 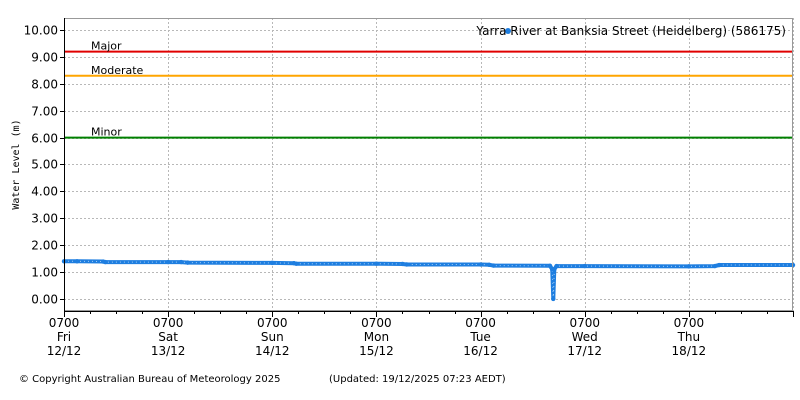 What do you see at coordinates (376, 337) in the screenshot?
I see `x-tick-label: Mon` at bounding box center [376, 337].